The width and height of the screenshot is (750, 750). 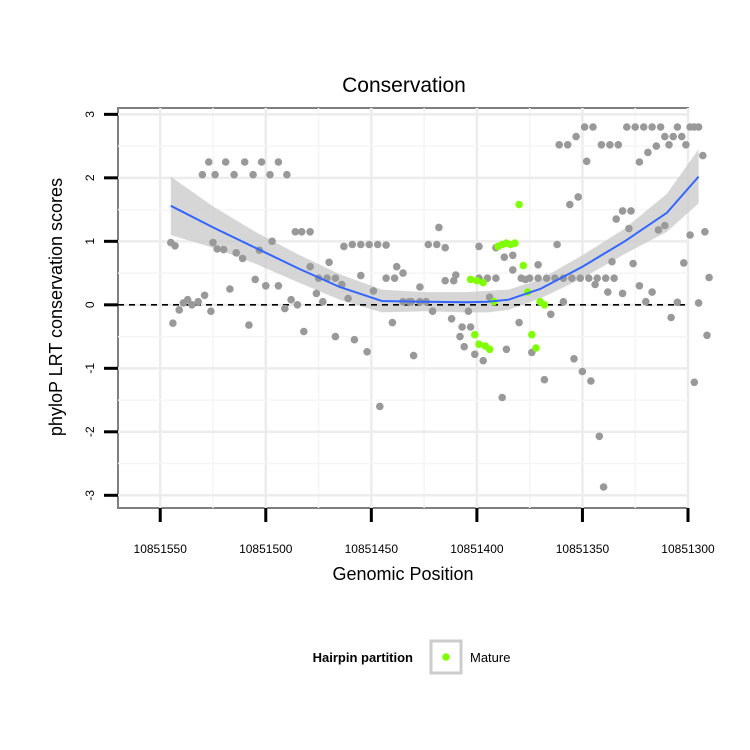 I want to click on y-tick-label: 3, so click(x=90, y=114).